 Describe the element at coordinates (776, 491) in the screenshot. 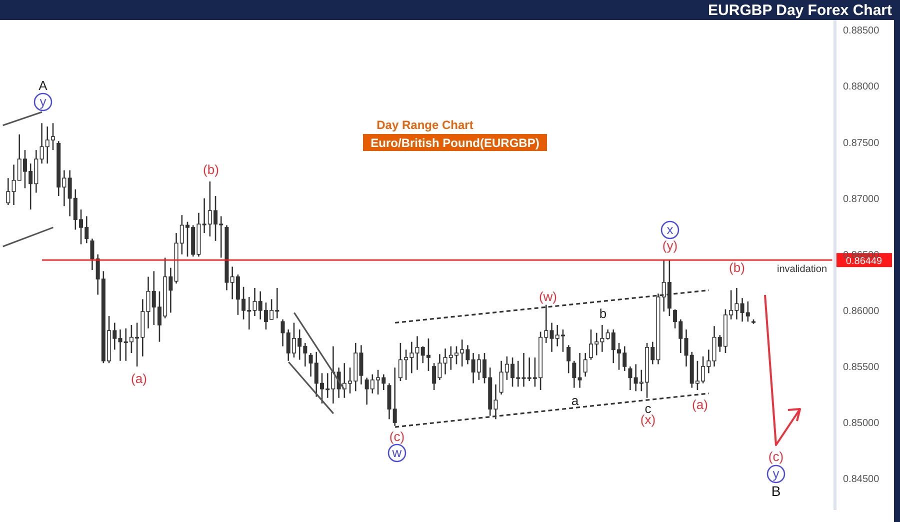

I see `annotation: B` at that location.